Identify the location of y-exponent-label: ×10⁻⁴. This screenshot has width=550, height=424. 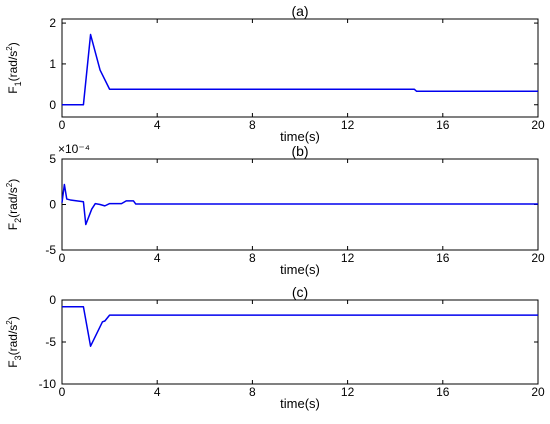
(74, 149).